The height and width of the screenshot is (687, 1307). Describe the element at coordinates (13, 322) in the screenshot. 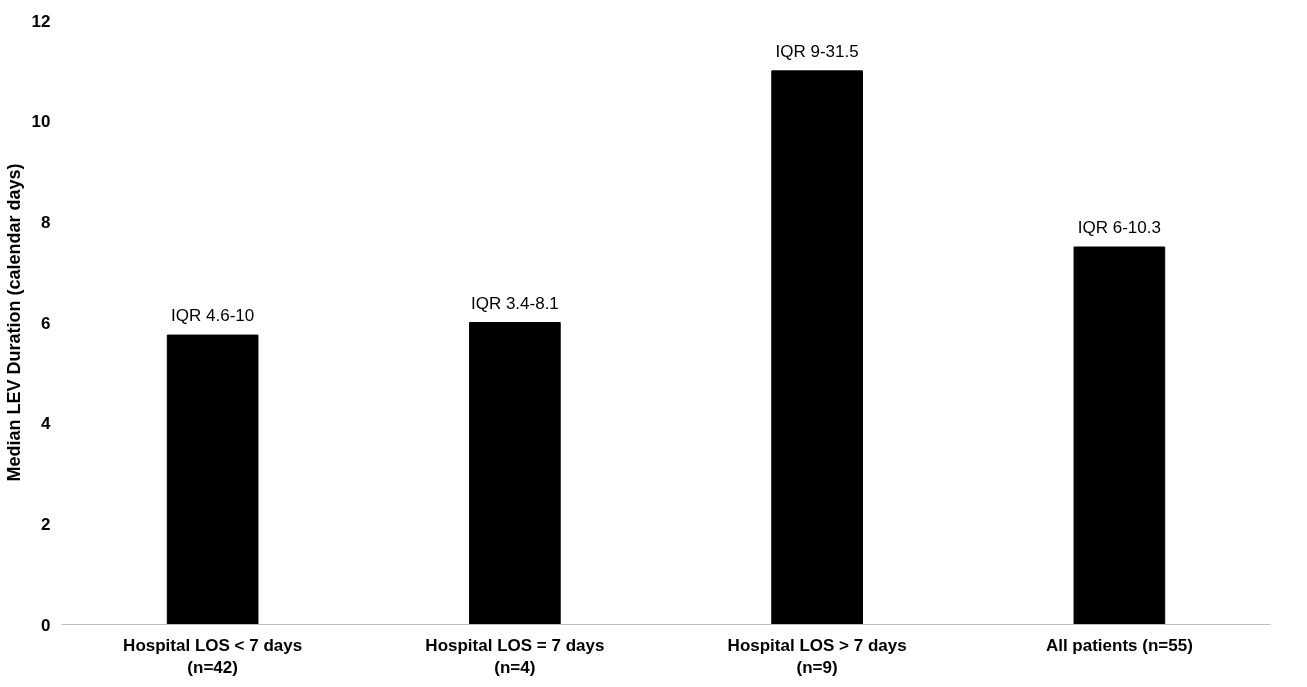

I see `y-axis-title: Median LEV Duration (calendar days)` at that location.